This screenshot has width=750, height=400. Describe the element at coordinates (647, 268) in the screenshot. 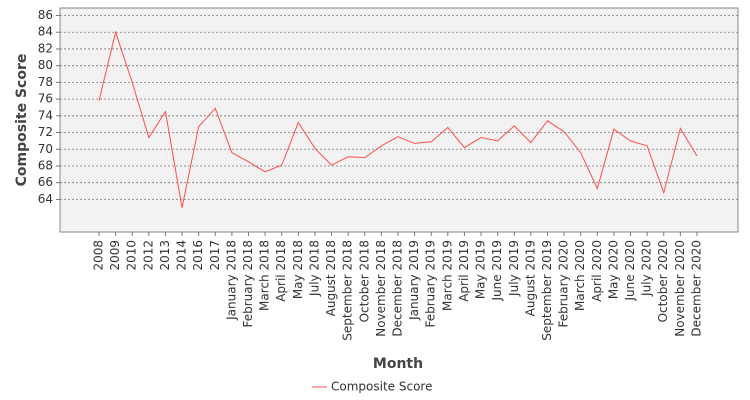

I see `x-tick-label: July 2020` at that location.